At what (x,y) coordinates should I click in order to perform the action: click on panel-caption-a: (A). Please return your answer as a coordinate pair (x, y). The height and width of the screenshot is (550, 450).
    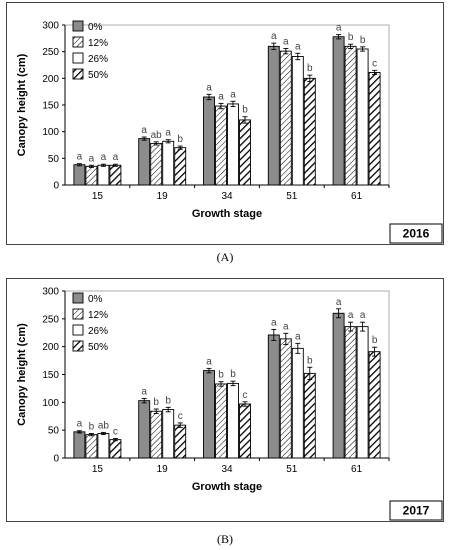
    Looking at the image, I should click on (225, 257).